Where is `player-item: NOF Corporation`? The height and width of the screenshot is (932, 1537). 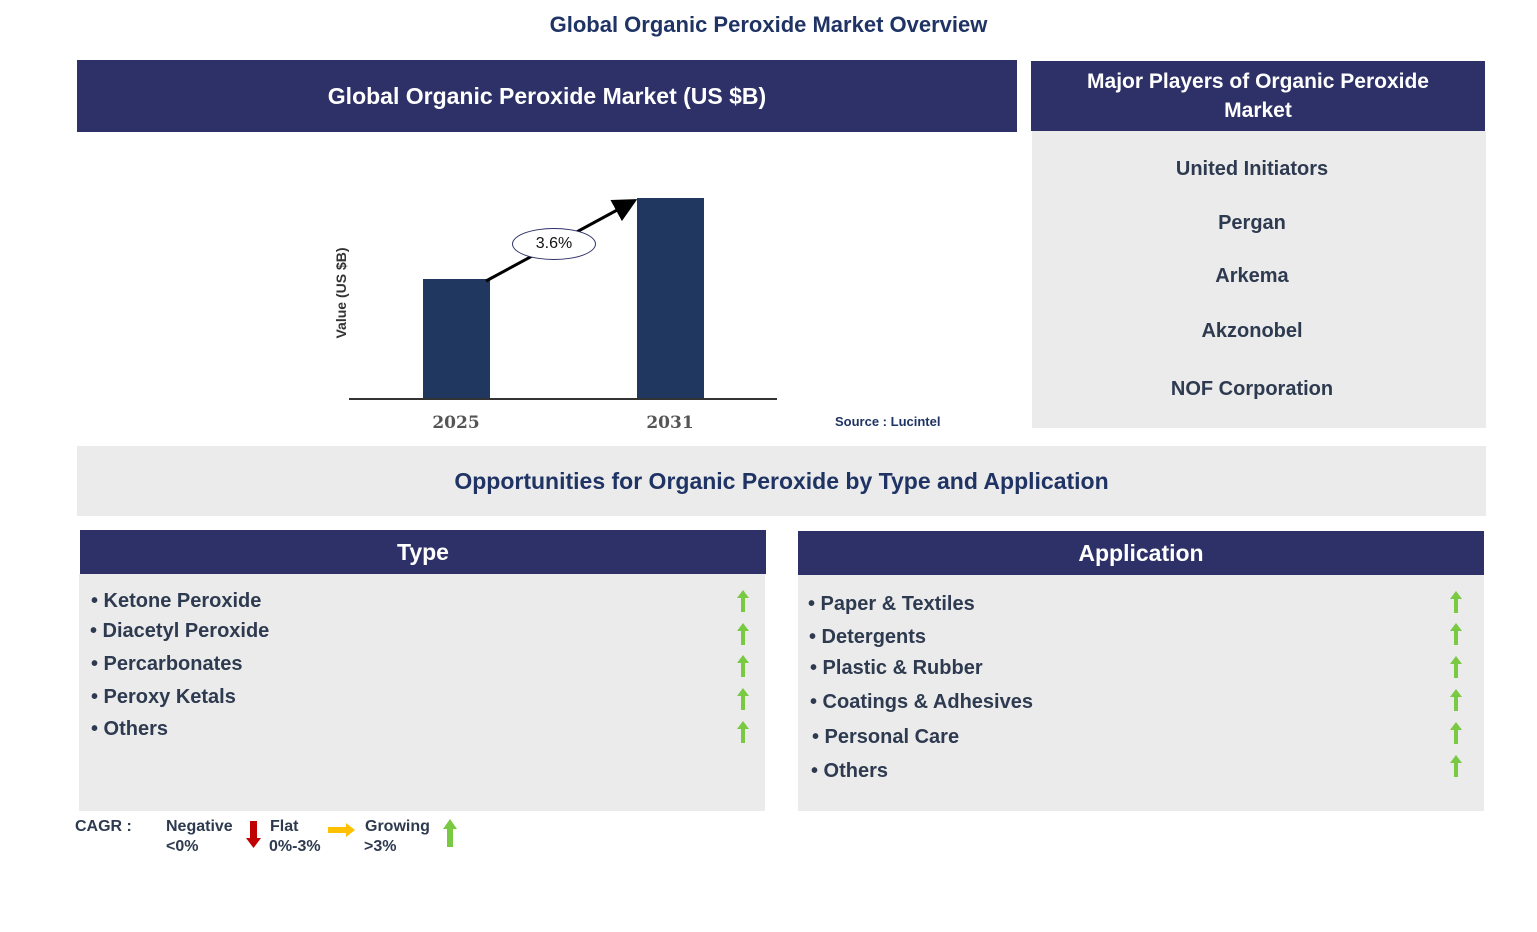
player-item: NOF Corporation is located at coordinates (1252, 389).